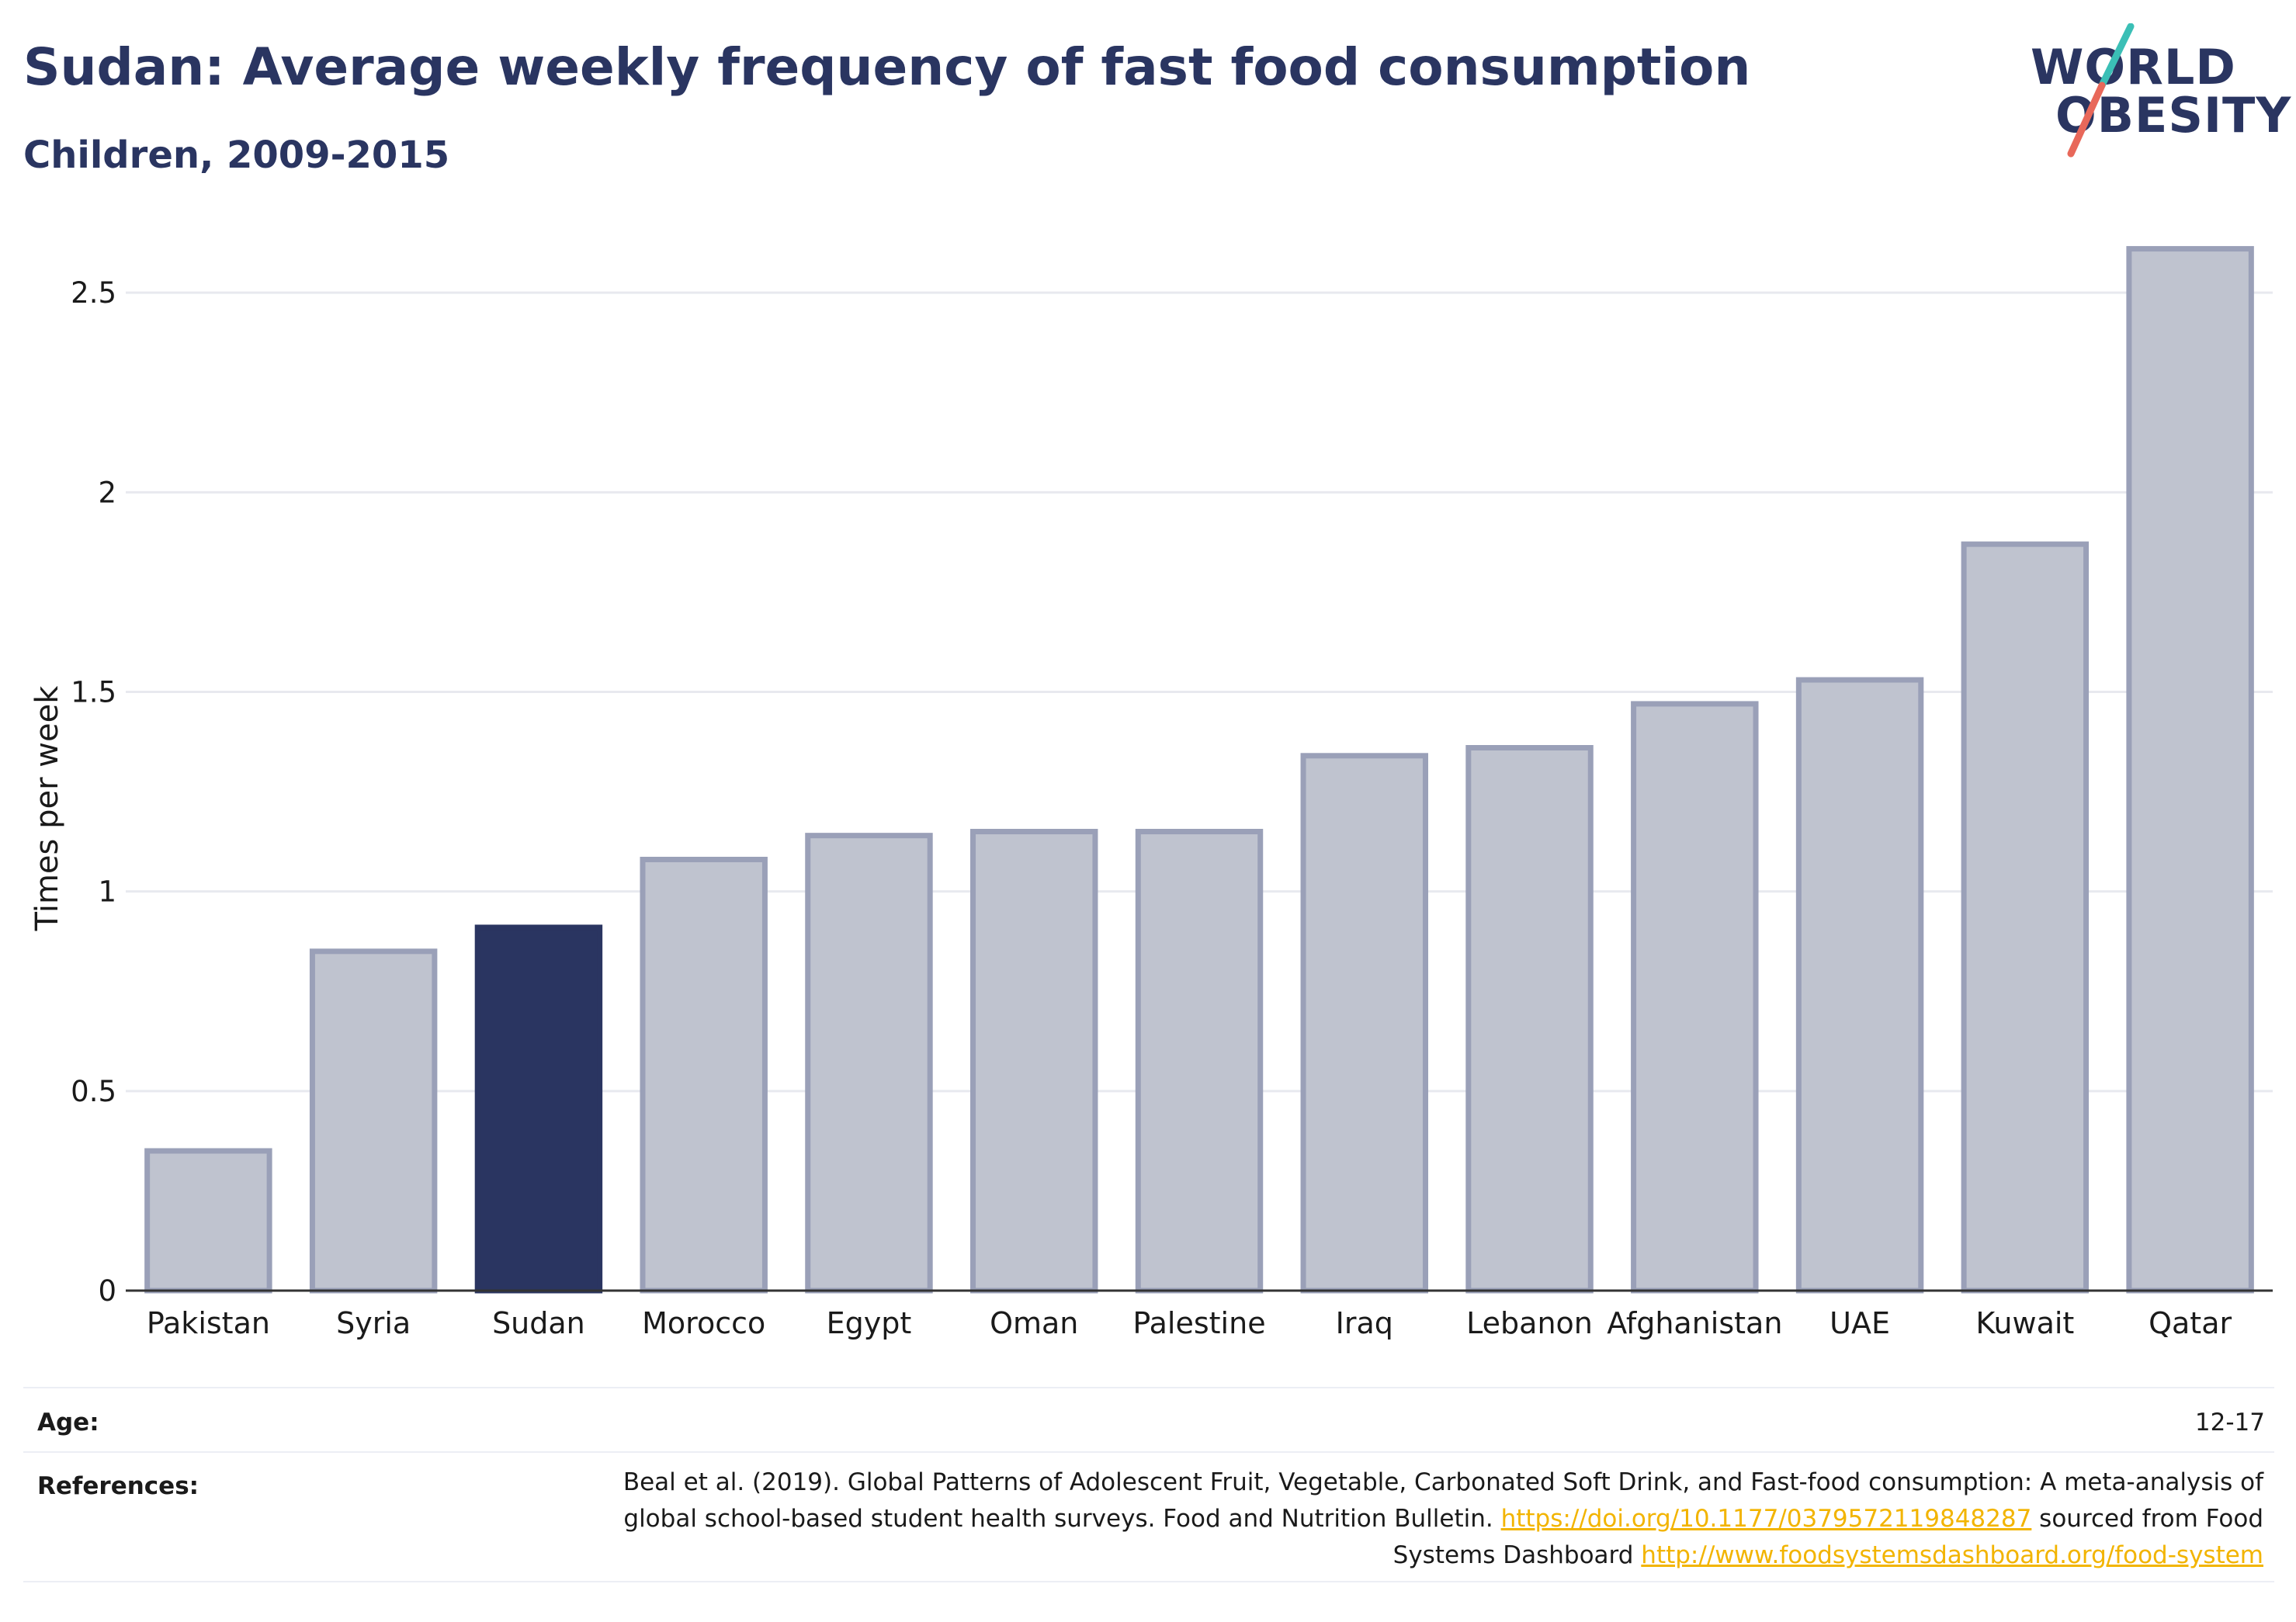 The height and width of the screenshot is (1622, 2296). I want to click on bar-syria, so click(373, 1121).